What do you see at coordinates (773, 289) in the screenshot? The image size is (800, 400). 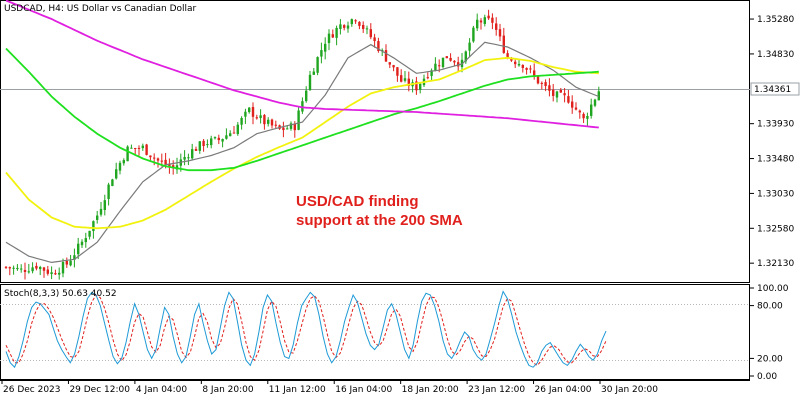 I see `stoch-tick-label: 100.00` at bounding box center [773, 289].